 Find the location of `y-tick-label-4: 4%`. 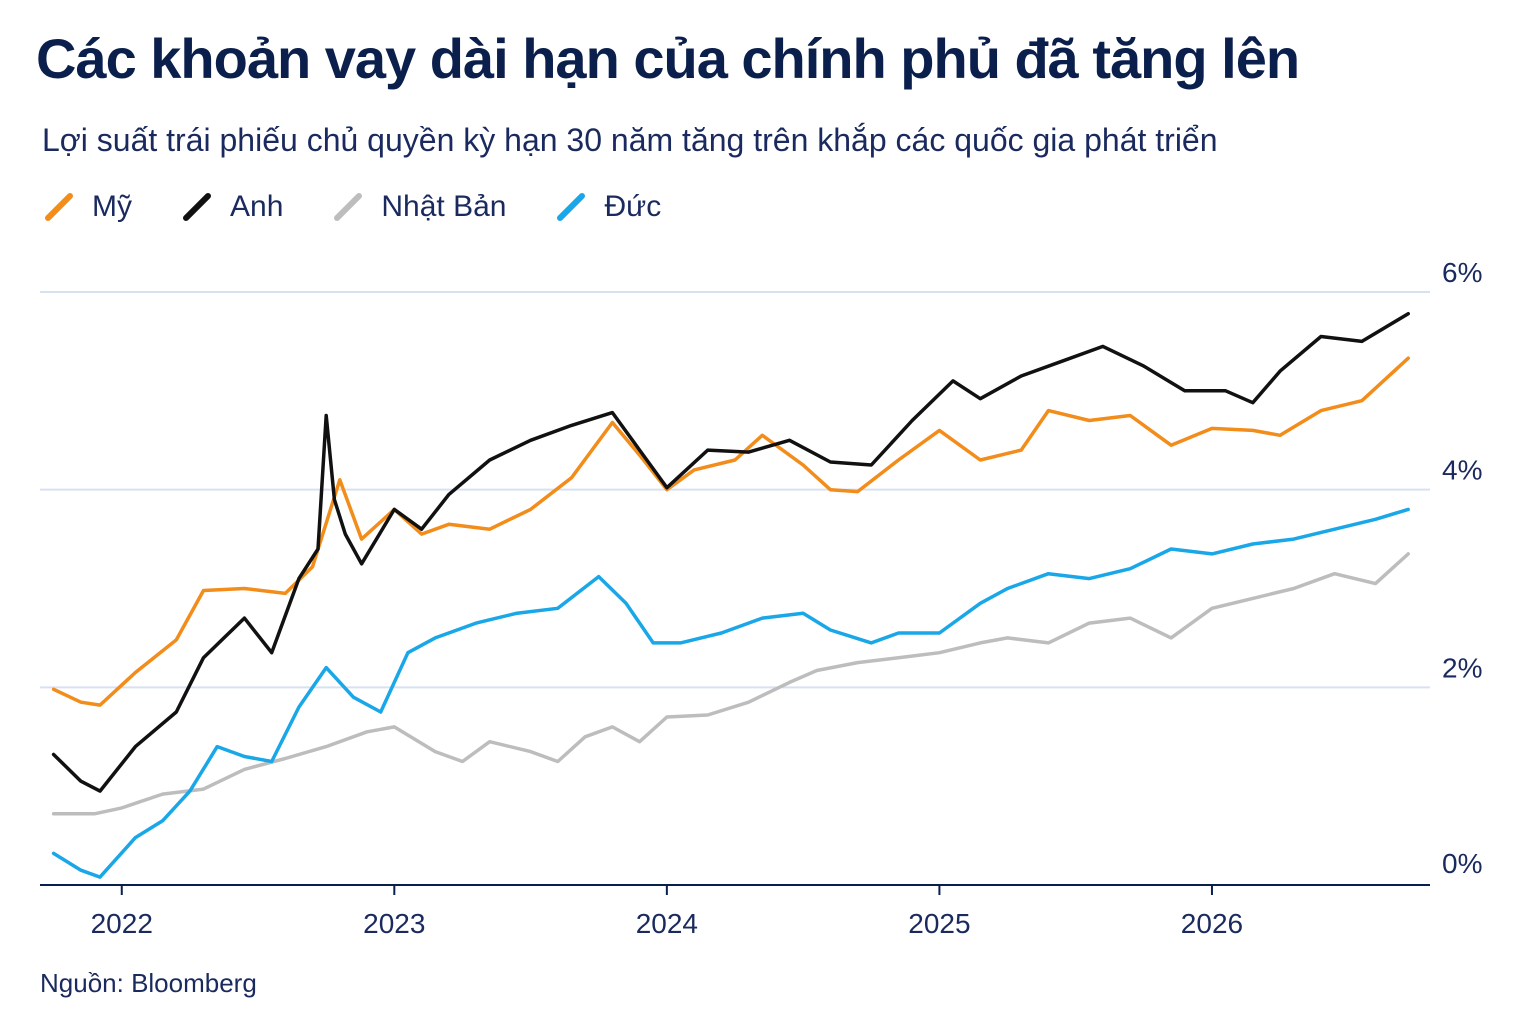

y-tick-label-4: 4% is located at coordinates (1462, 470).